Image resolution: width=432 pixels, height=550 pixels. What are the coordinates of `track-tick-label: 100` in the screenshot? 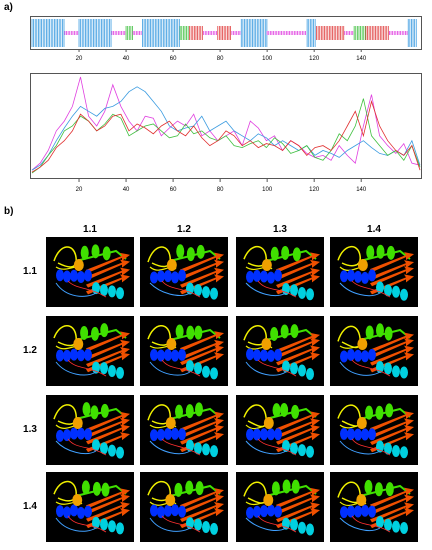 It's located at (267, 59).